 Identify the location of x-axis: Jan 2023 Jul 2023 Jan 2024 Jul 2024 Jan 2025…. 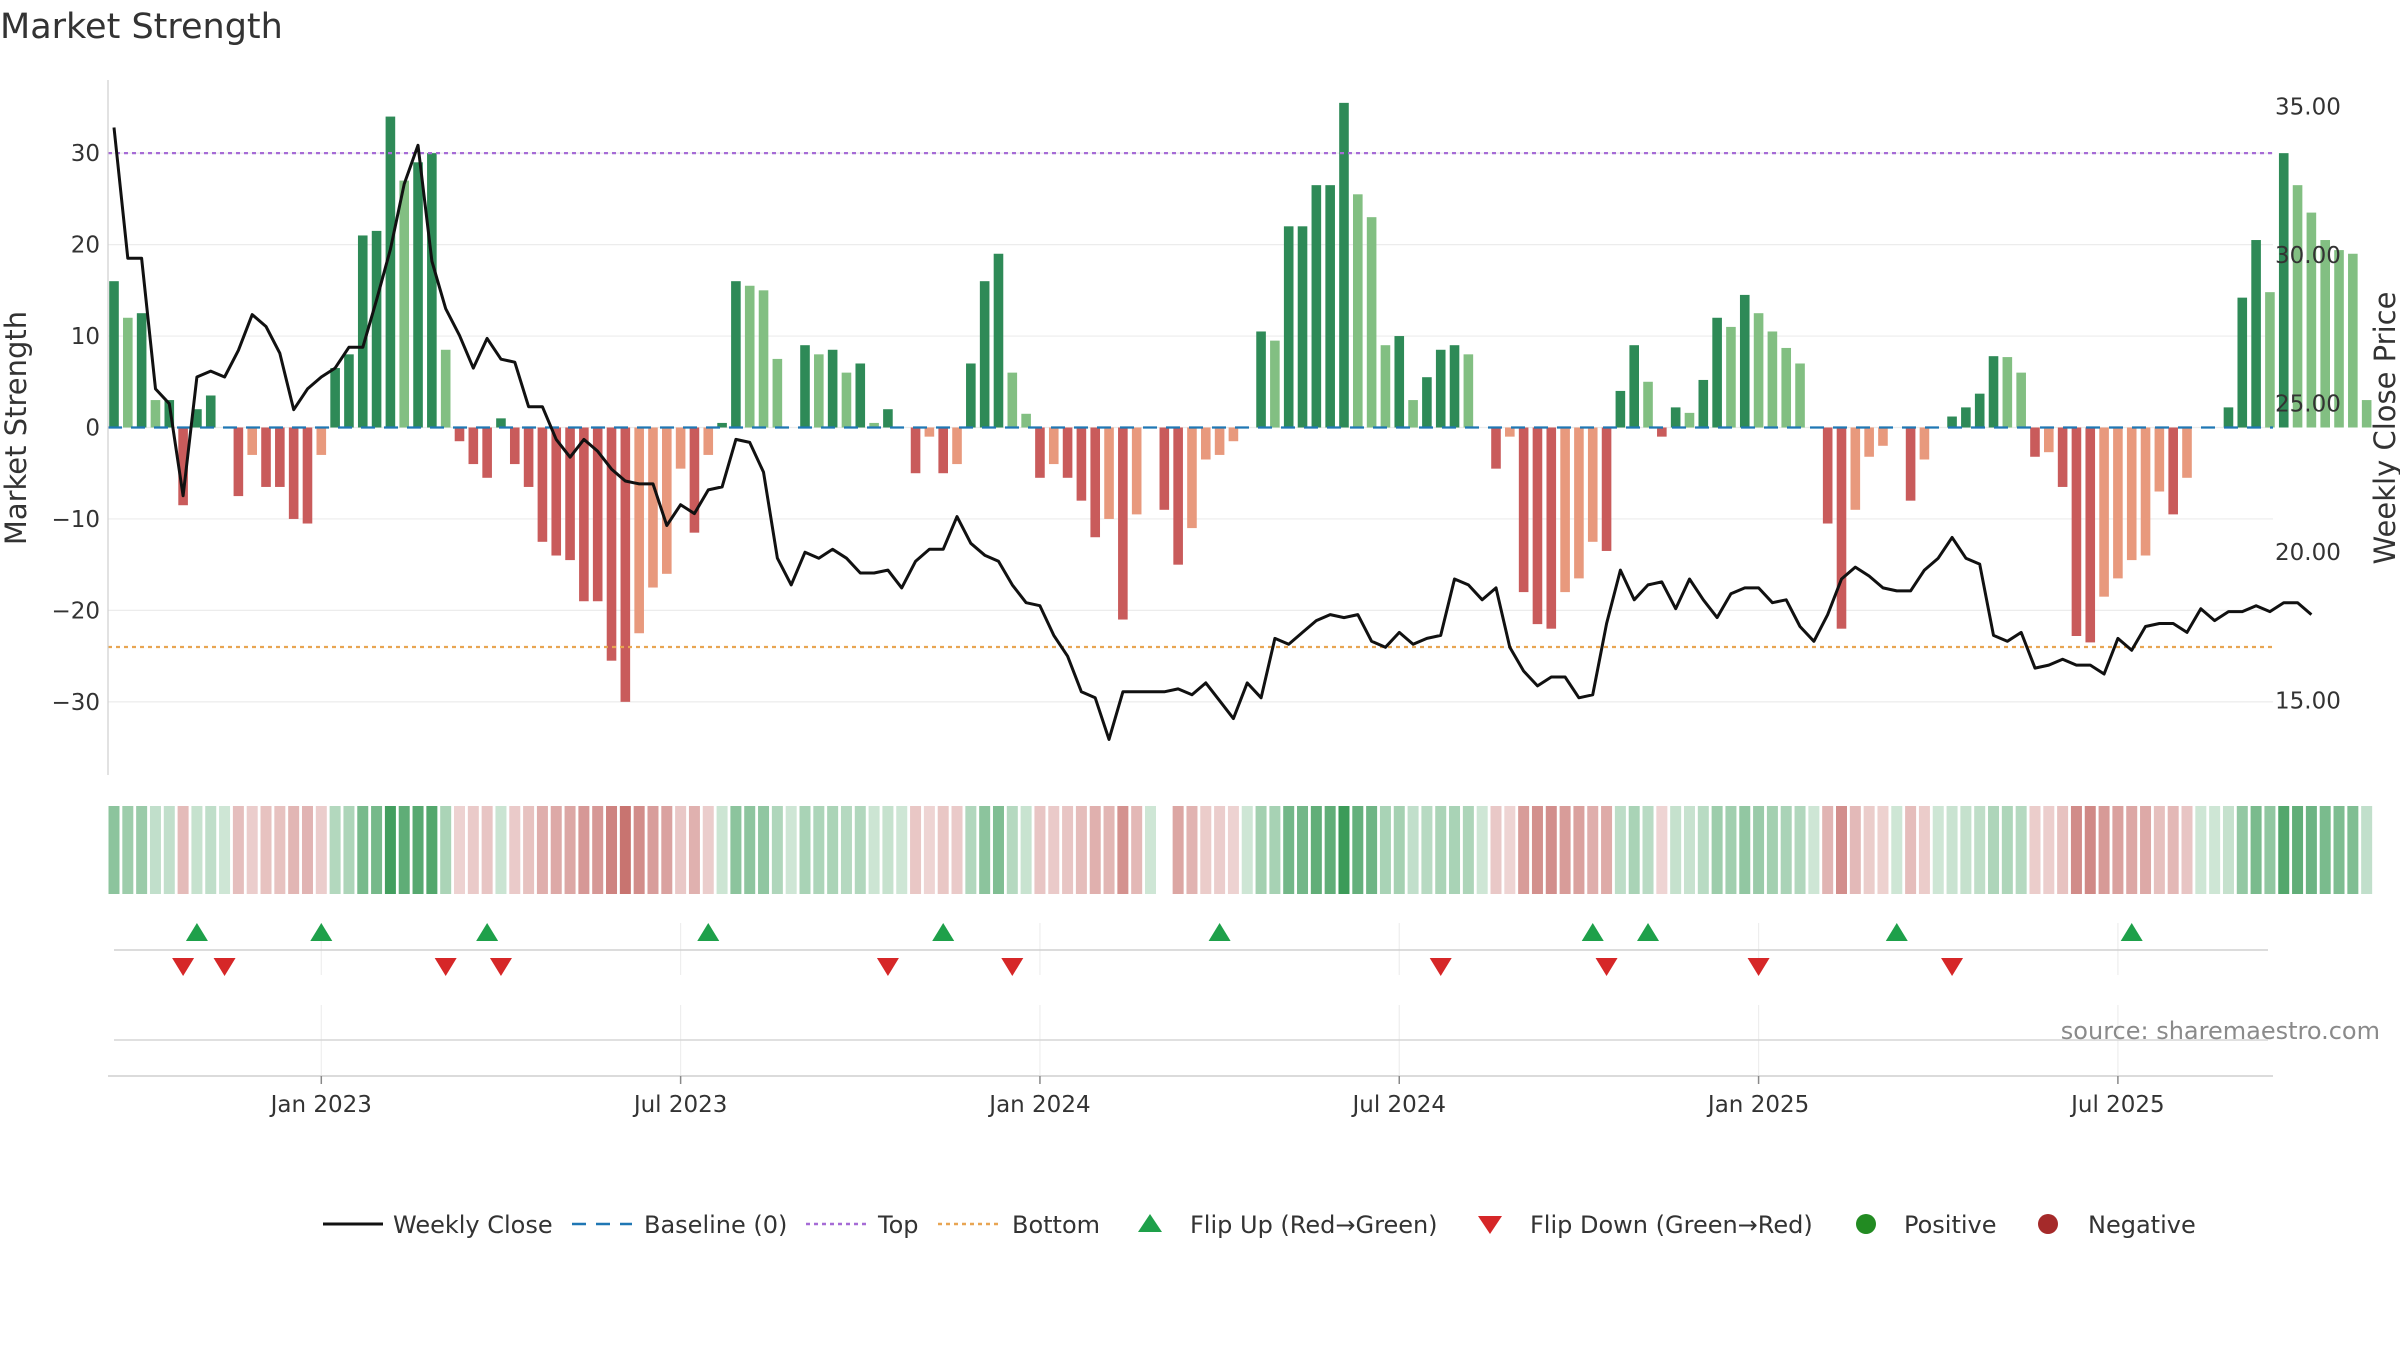
(1190, 1096).